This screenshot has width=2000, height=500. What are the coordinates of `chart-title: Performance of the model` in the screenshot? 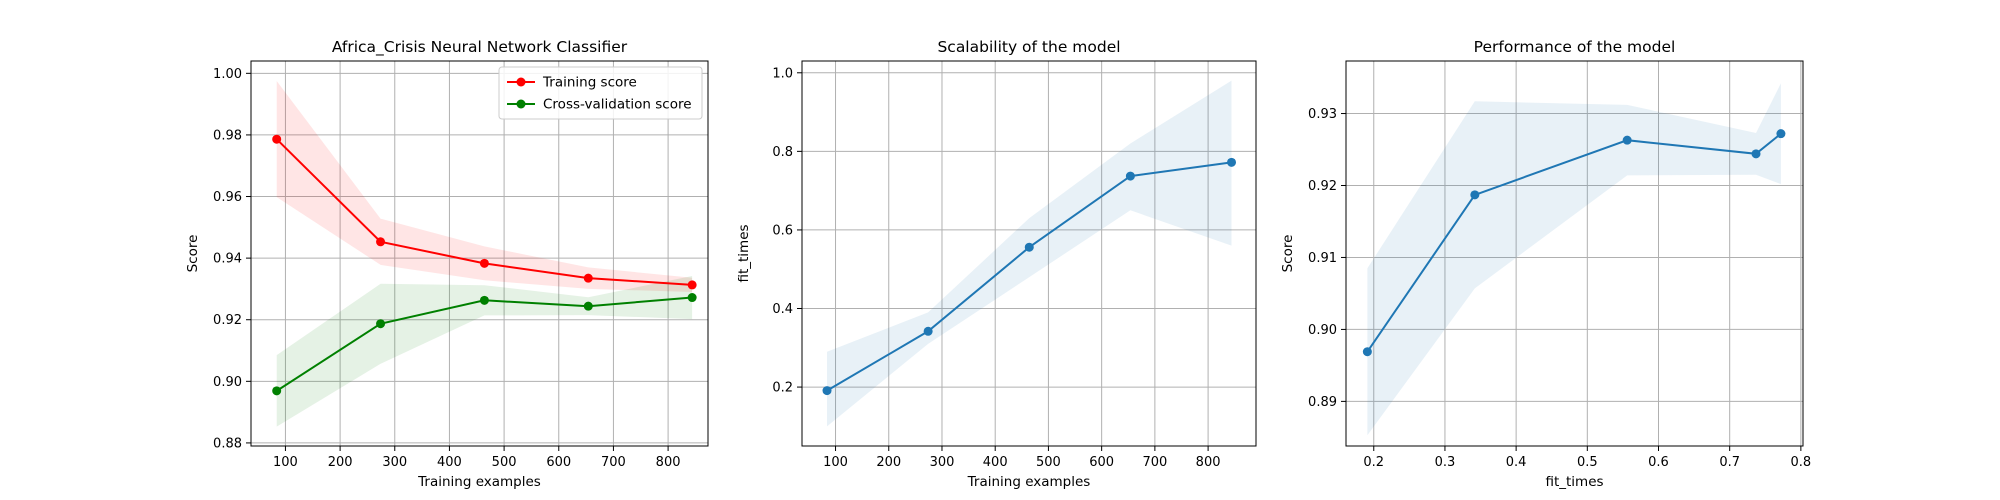 It's located at (1575, 47).